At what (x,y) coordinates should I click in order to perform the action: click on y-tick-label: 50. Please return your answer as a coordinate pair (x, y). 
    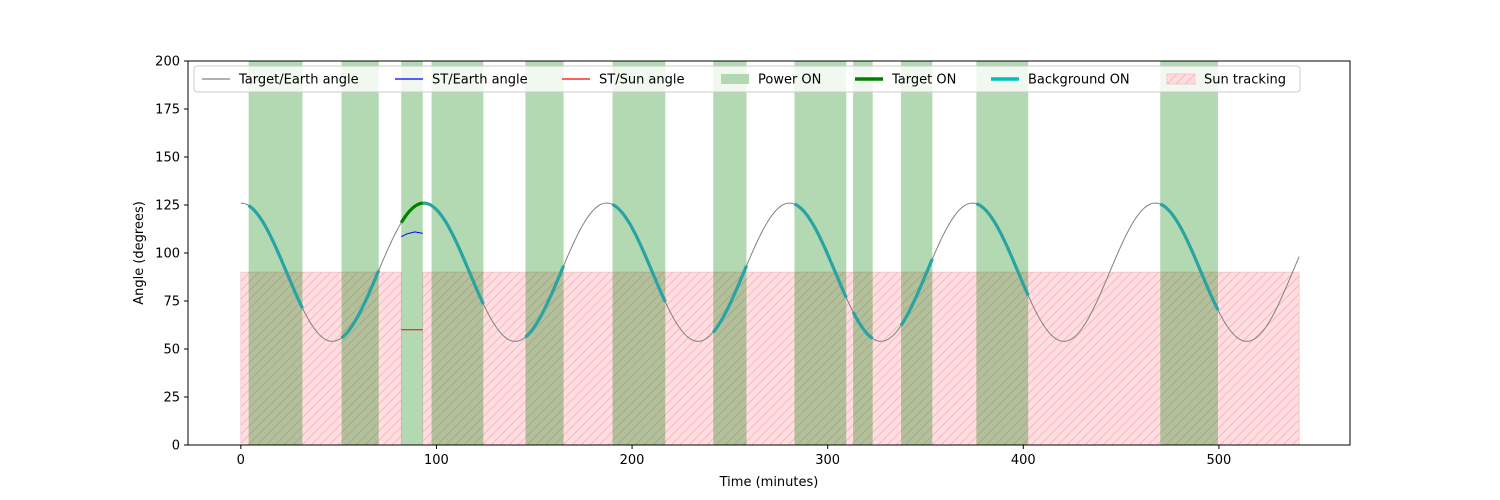
    Looking at the image, I should click on (171, 350).